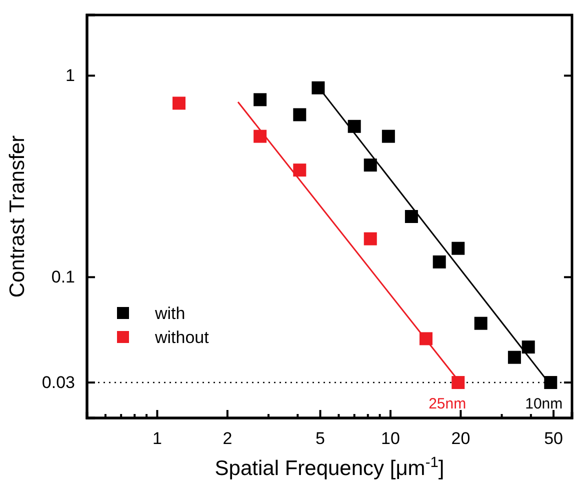 The image size is (586, 483). What do you see at coordinates (544, 404) in the screenshot?
I see `annotation: 10nm` at bounding box center [544, 404].